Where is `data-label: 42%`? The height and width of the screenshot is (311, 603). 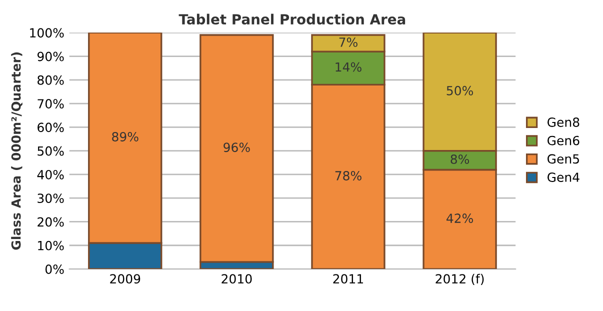 data-label: 42% is located at coordinates (459, 219).